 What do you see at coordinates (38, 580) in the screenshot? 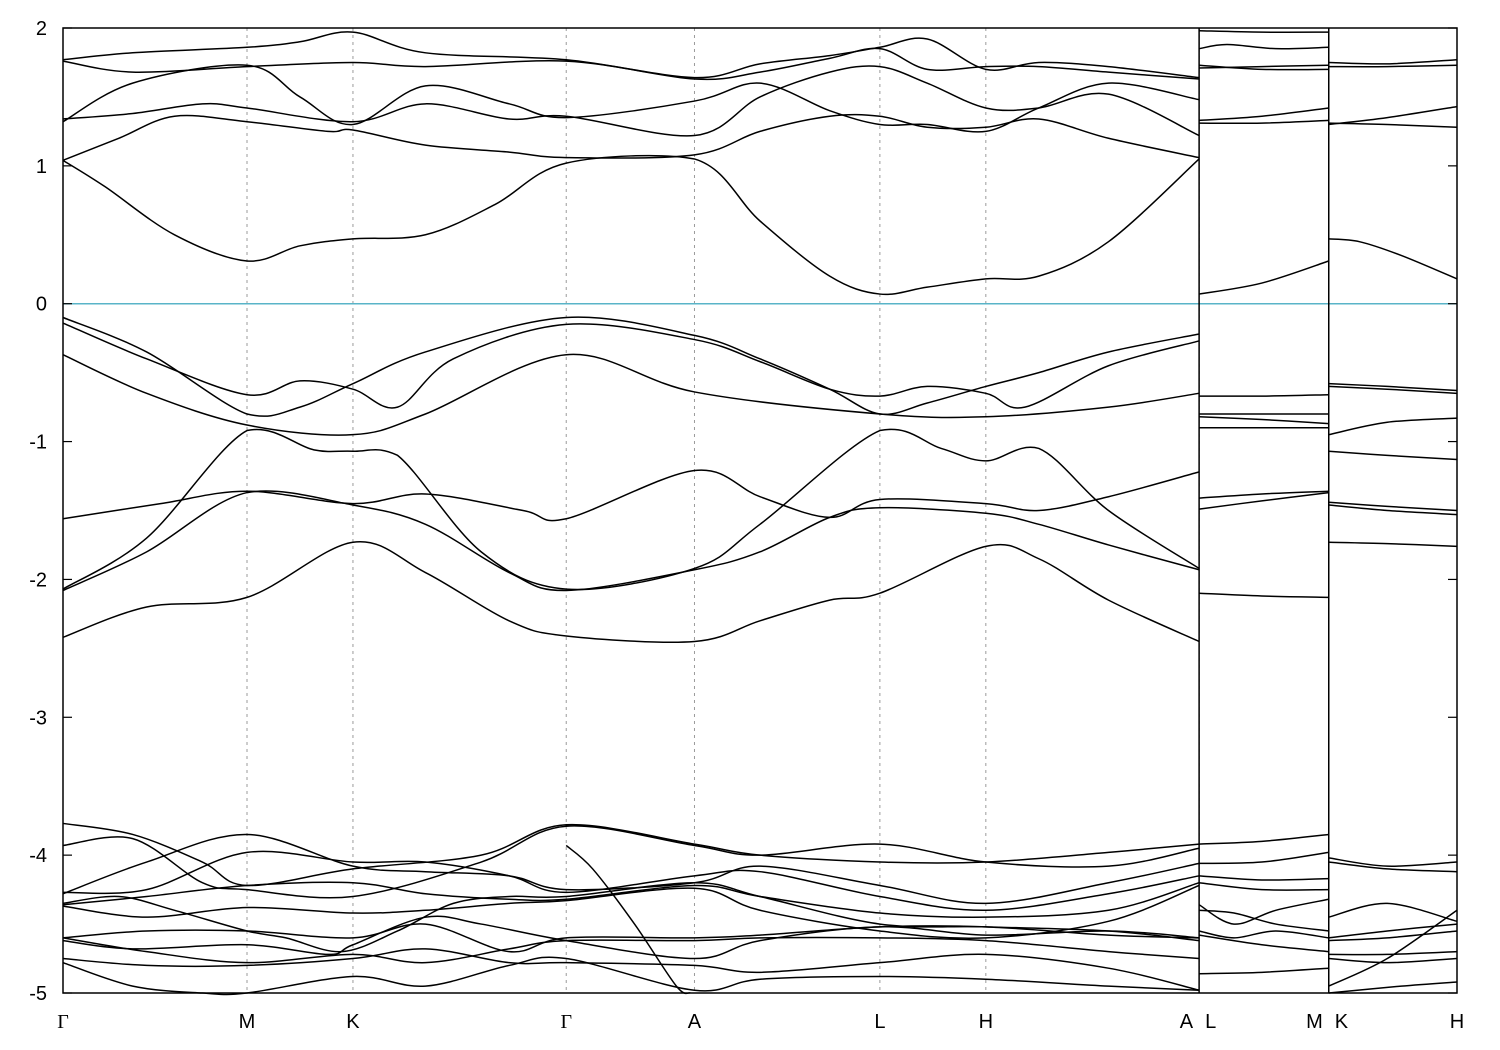
I see `y-tick-label: -2` at bounding box center [38, 580].